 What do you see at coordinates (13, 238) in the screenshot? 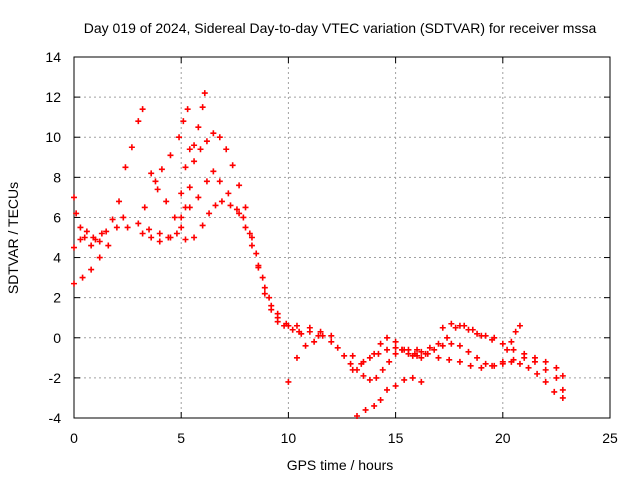
I see `y-axis-label: SDTVAR / TECUs` at bounding box center [13, 238].